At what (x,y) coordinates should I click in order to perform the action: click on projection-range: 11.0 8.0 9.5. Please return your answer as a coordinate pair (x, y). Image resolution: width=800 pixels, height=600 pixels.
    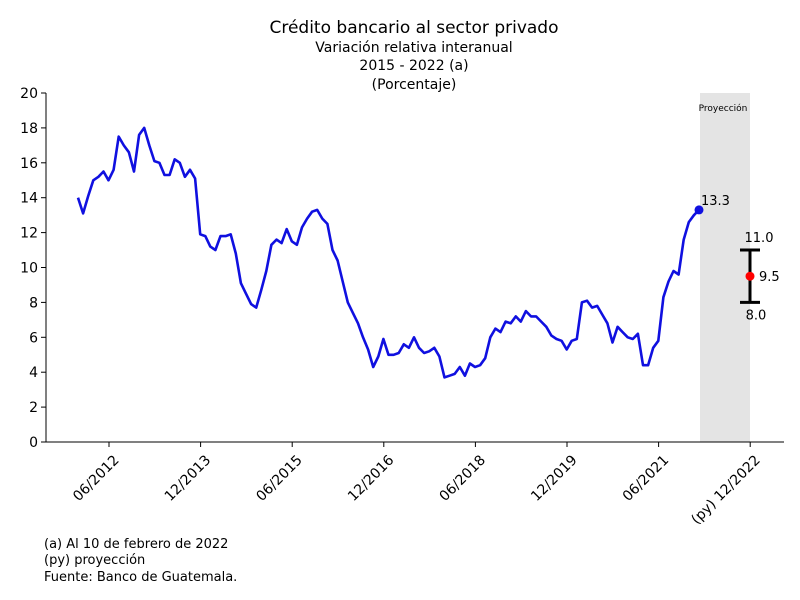
    Looking at the image, I should click on (760, 277).